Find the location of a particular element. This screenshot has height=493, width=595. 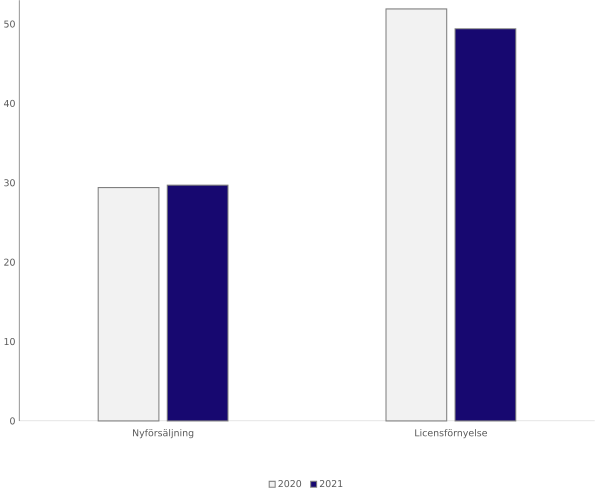

x-tick-label: Nyförsäljning is located at coordinates (163, 433).